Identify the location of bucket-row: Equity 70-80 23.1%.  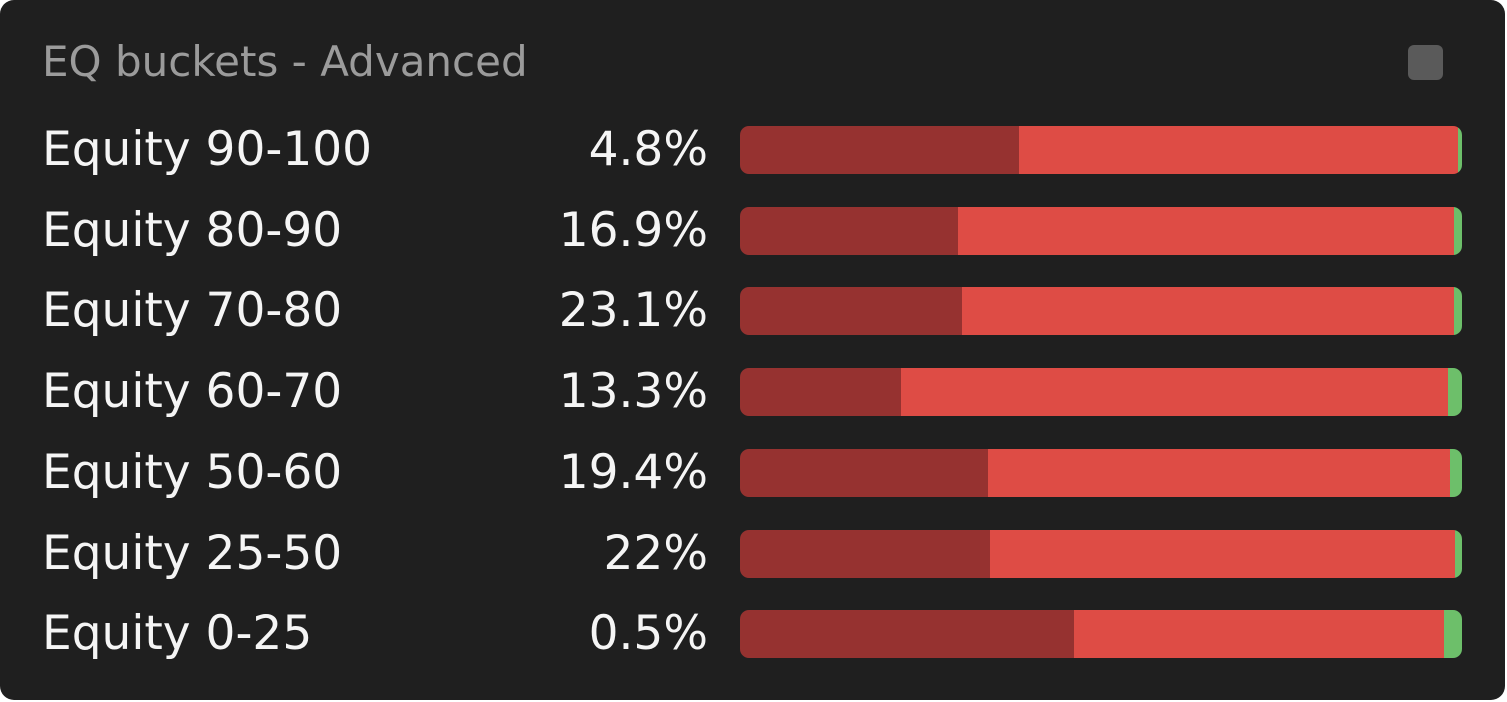
(752, 311).